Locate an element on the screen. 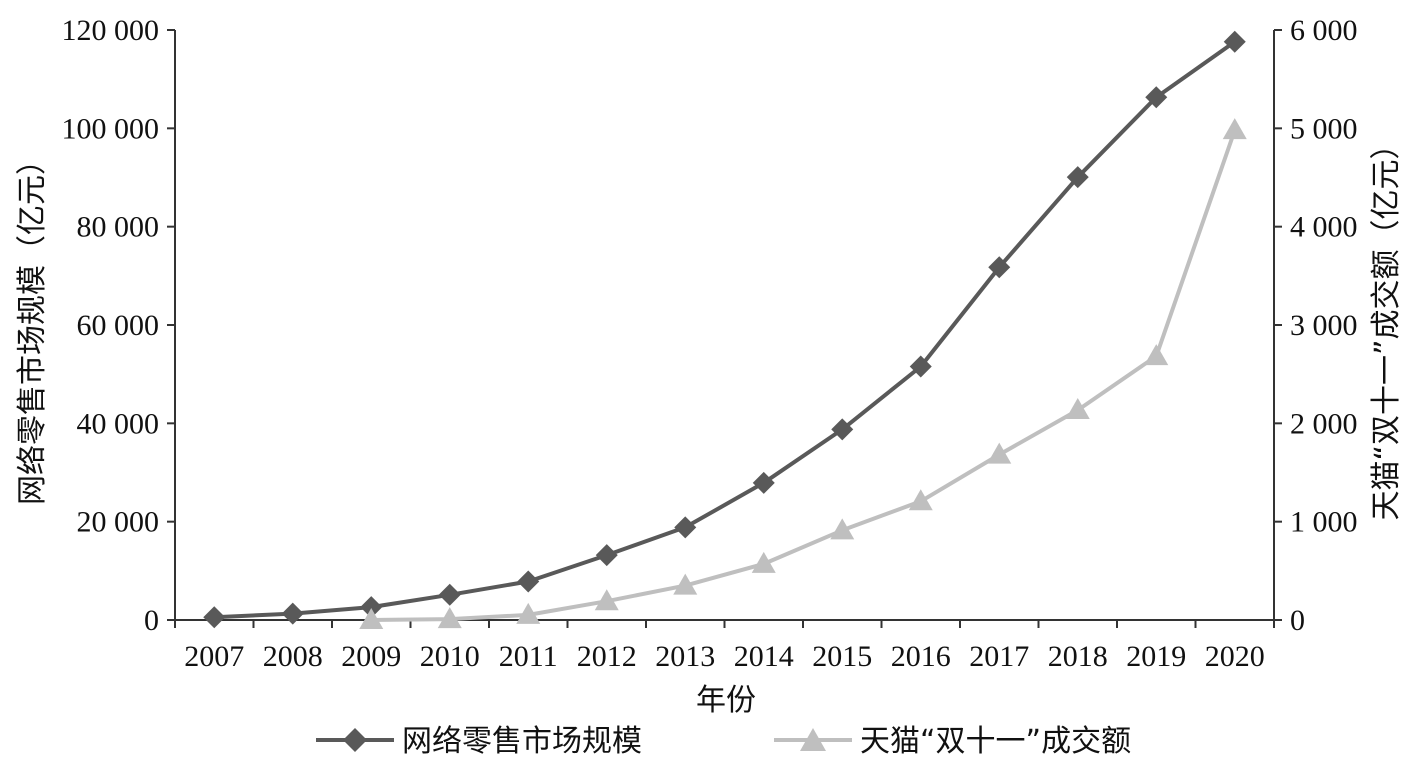  left-y-tick-label: 40 000 is located at coordinates (118, 423).